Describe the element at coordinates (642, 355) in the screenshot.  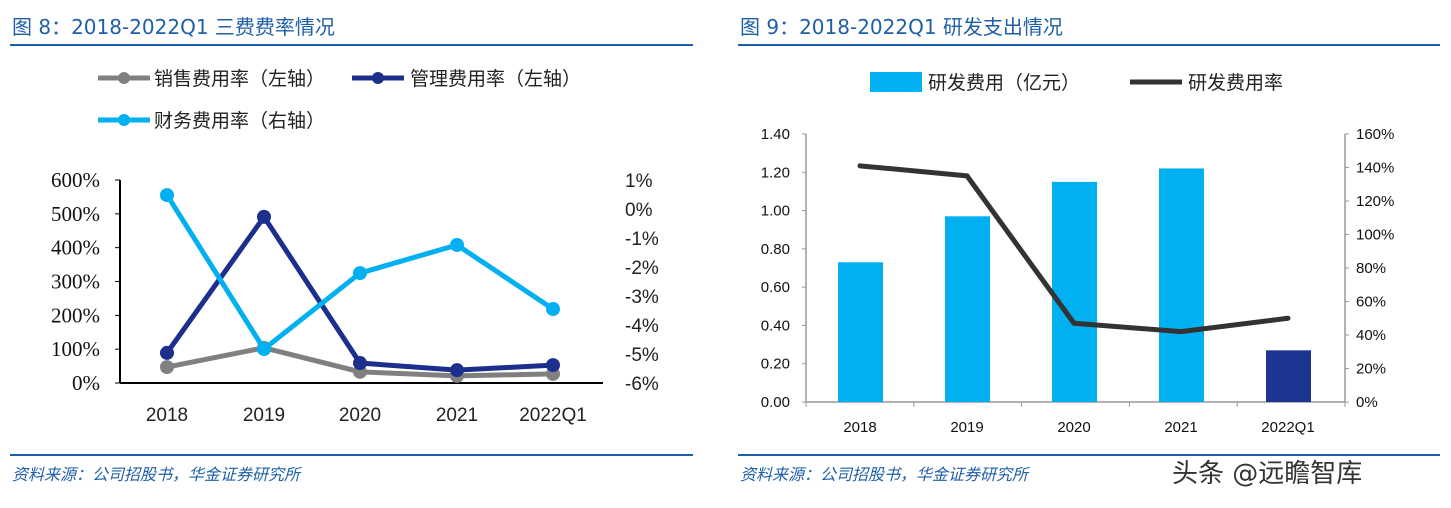
I see `y-tick-label-right: -5%` at that location.